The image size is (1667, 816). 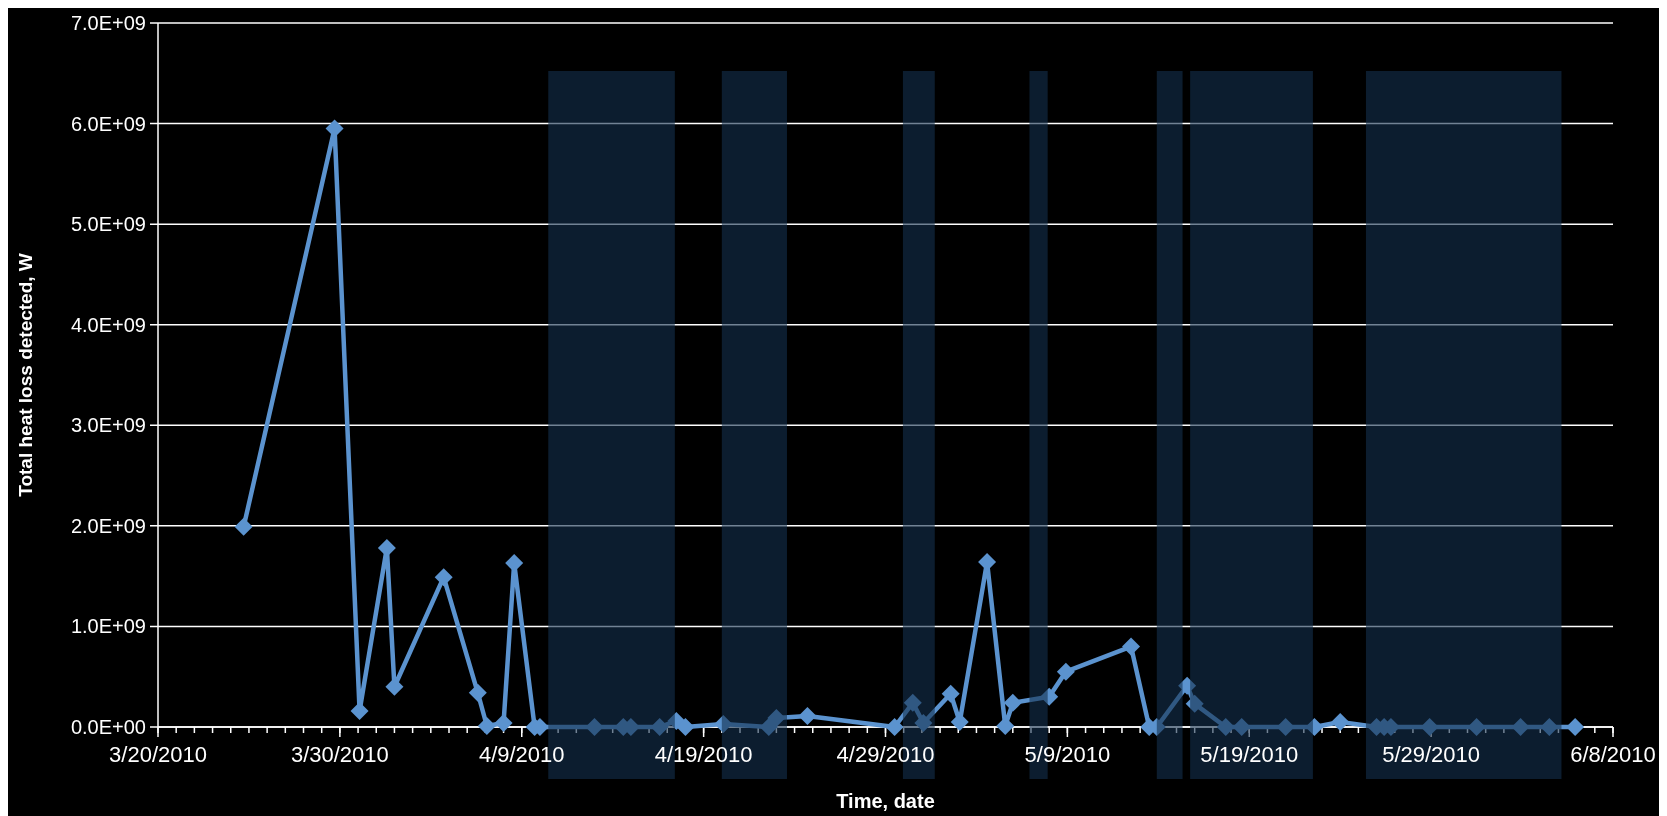 What do you see at coordinates (108, 425) in the screenshot?
I see `y-tick-label: 3.0E+09` at bounding box center [108, 425].